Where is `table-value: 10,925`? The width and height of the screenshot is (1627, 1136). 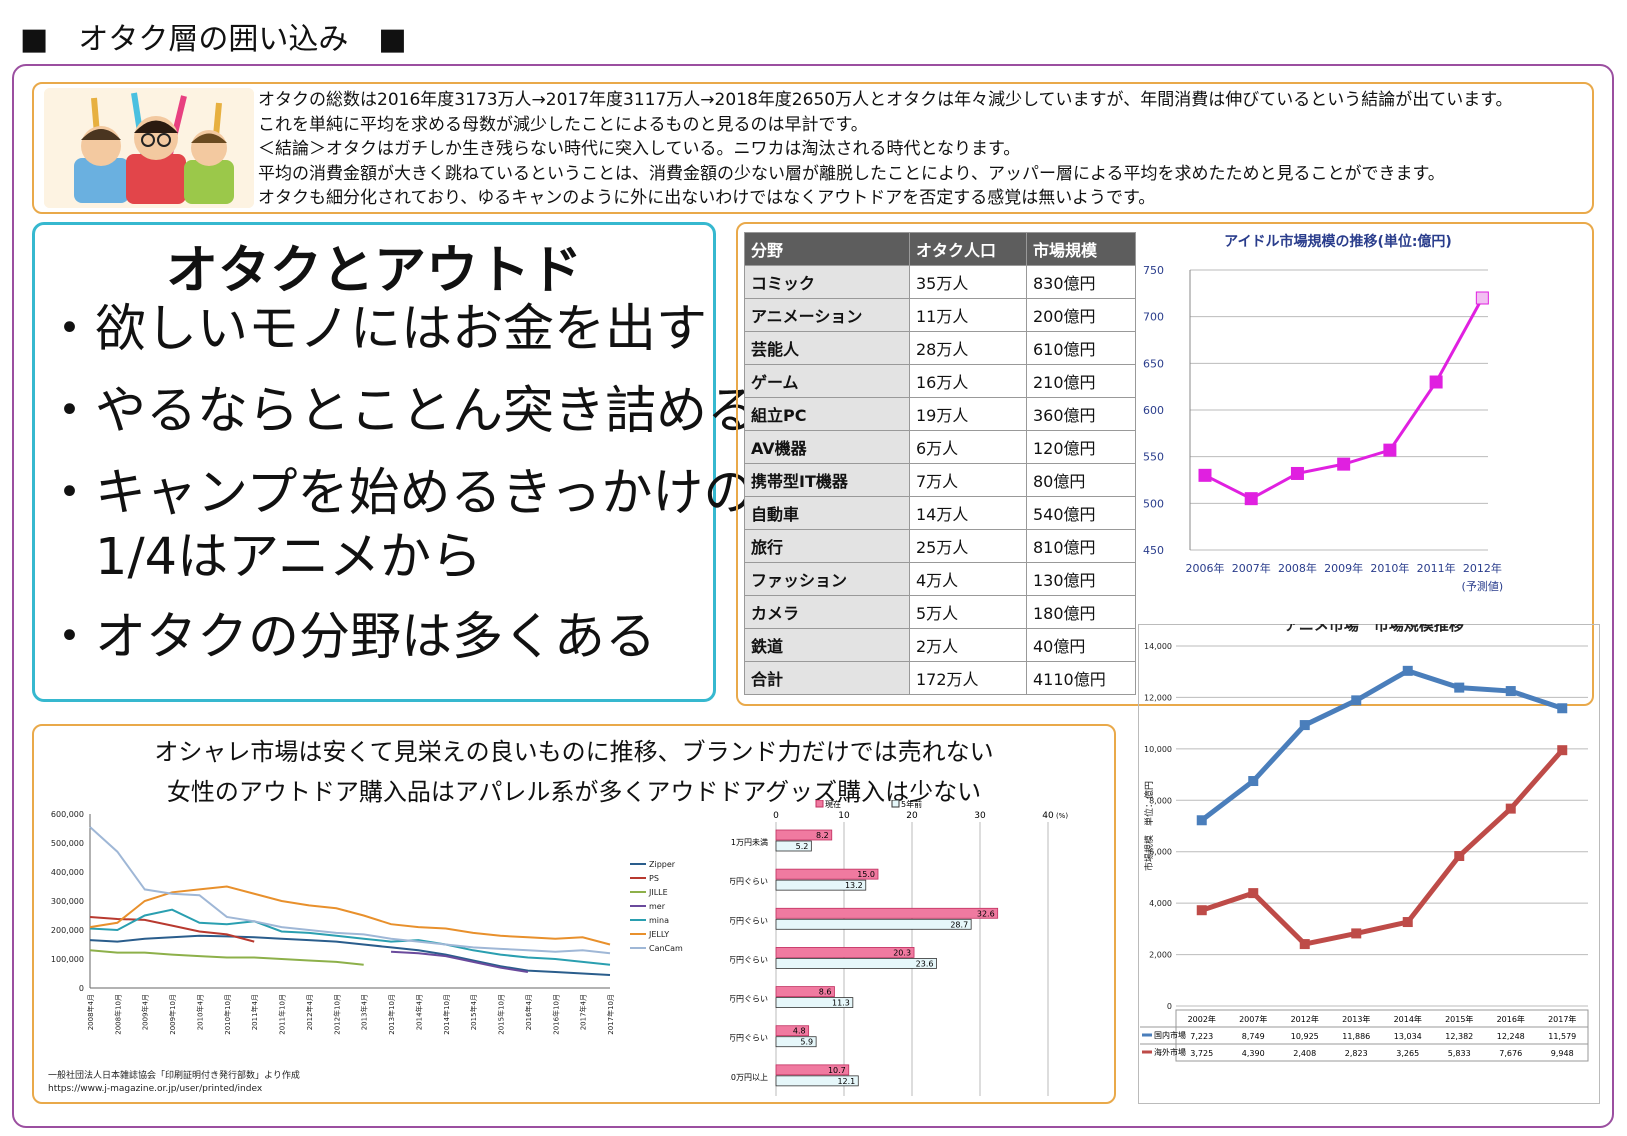 table-value: 10,925 is located at coordinates (1305, 1036).